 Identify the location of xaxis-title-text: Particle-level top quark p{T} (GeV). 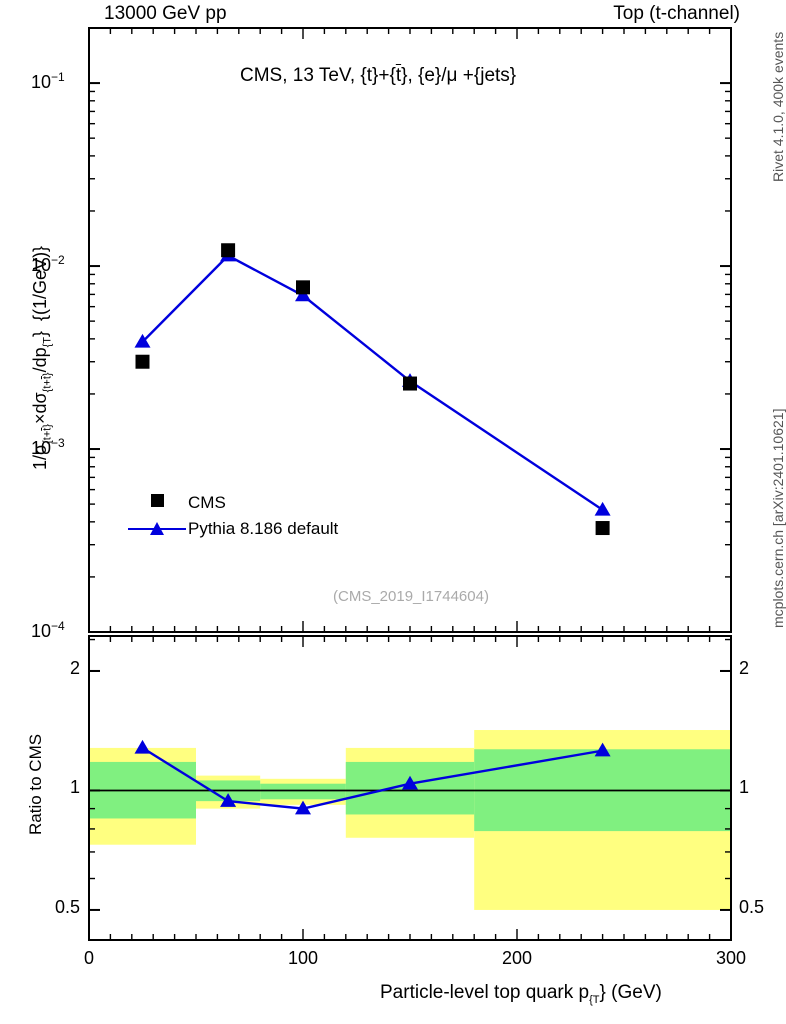
(521, 994).